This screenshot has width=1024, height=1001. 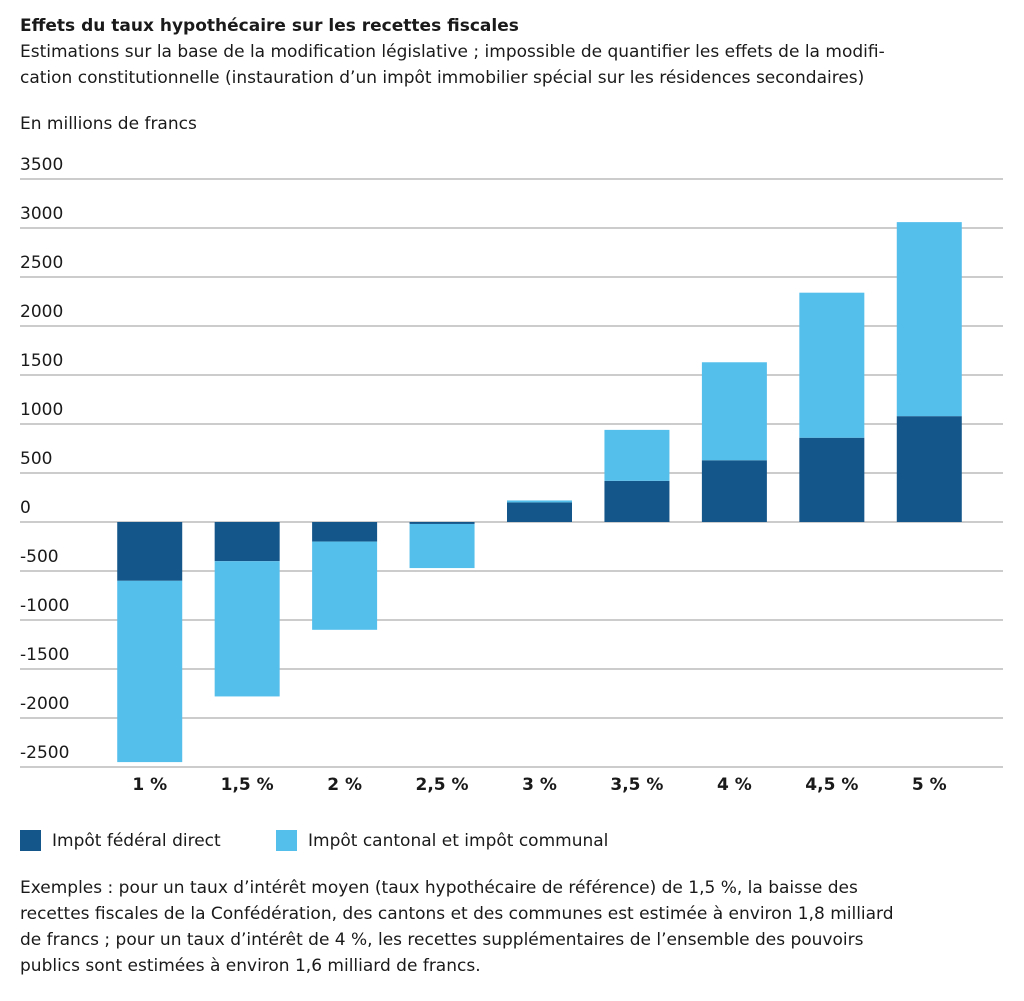 What do you see at coordinates (41, 312) in the screenshot?
I see `y-tick-label: 2000` at bounding box center [41, 312].